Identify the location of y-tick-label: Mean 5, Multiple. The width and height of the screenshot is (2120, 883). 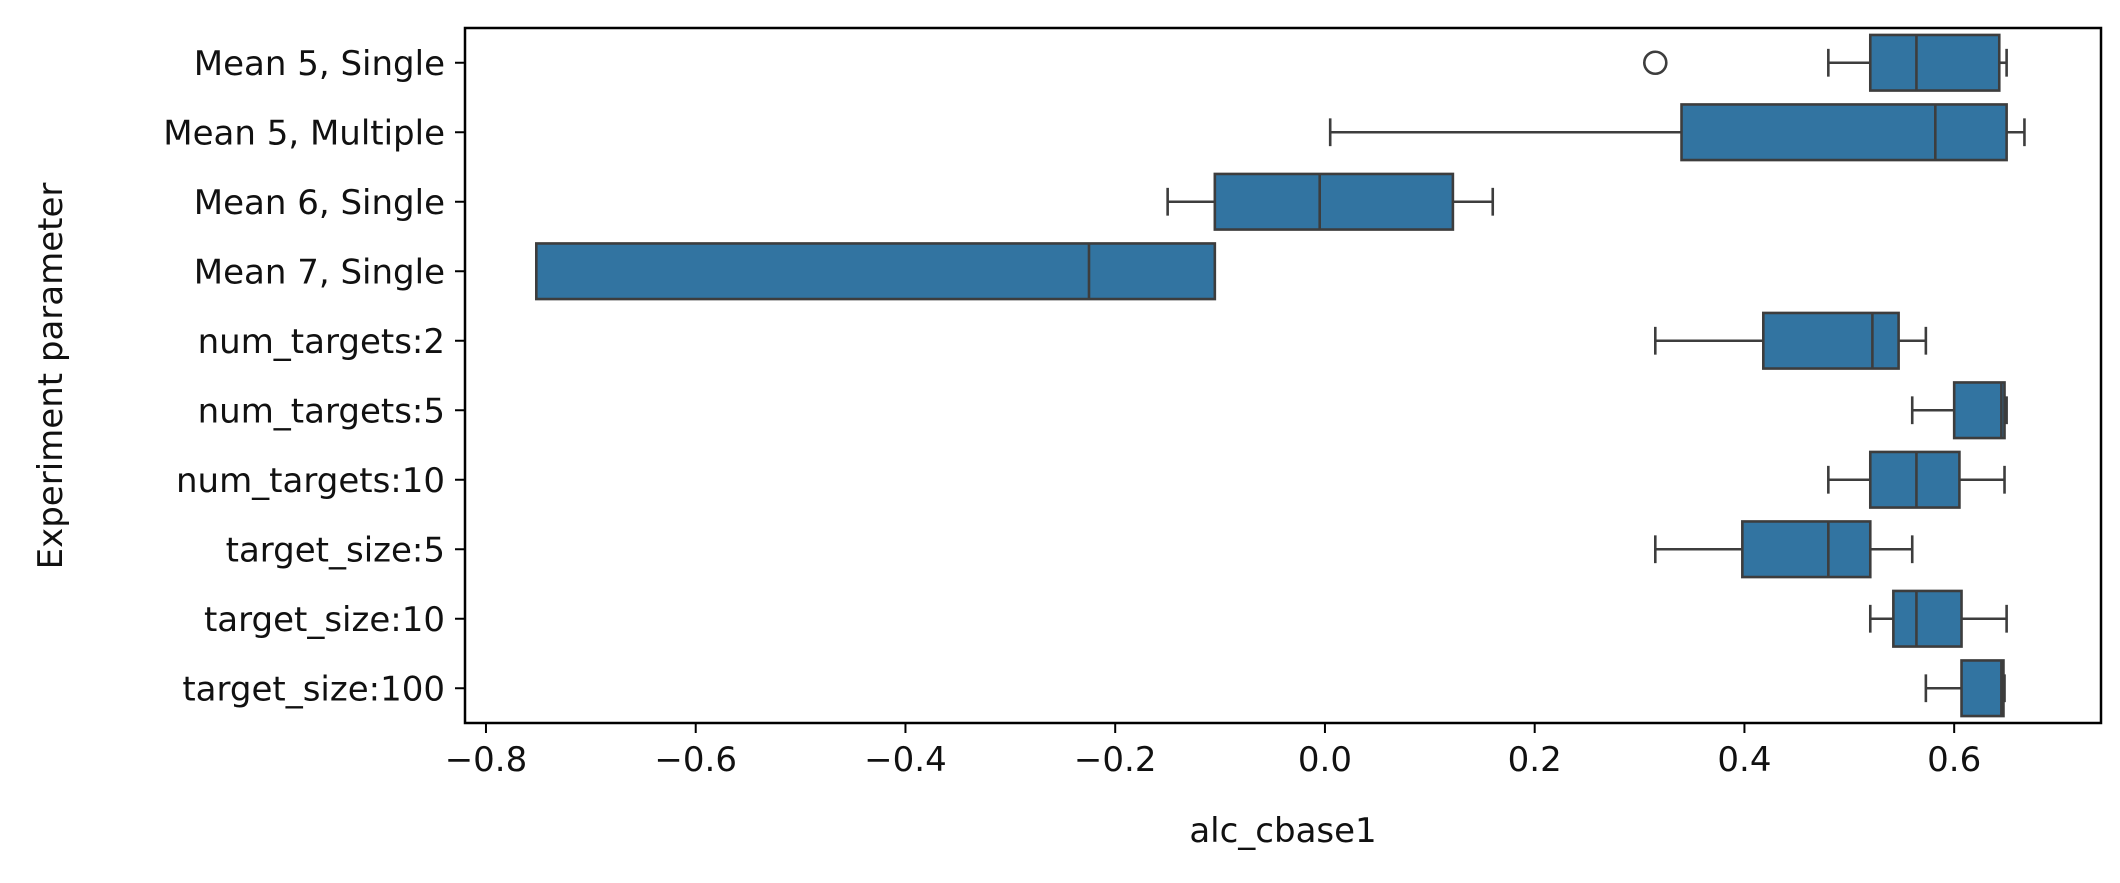
(304, 133).